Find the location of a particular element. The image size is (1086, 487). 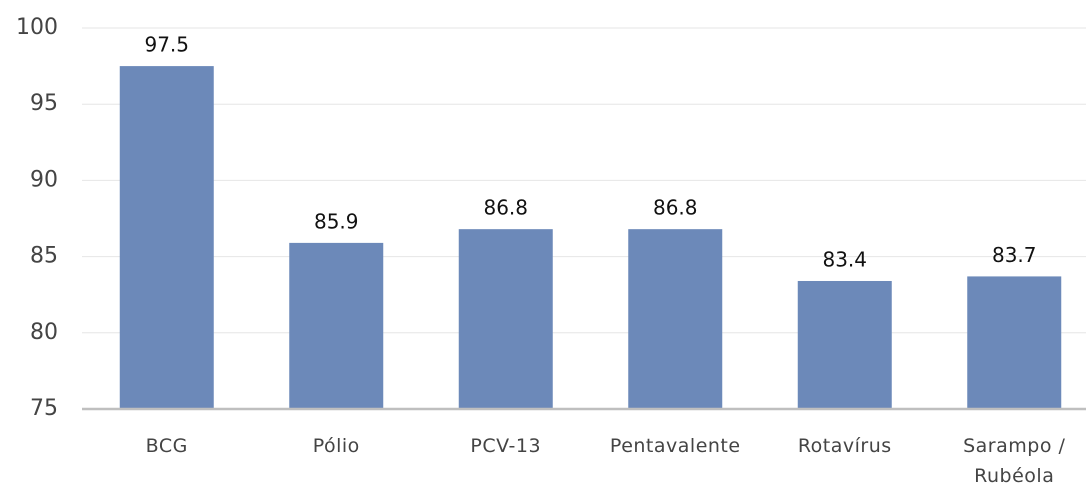

x-tick-label: Rotavírus is located at coordinates (844, 446).